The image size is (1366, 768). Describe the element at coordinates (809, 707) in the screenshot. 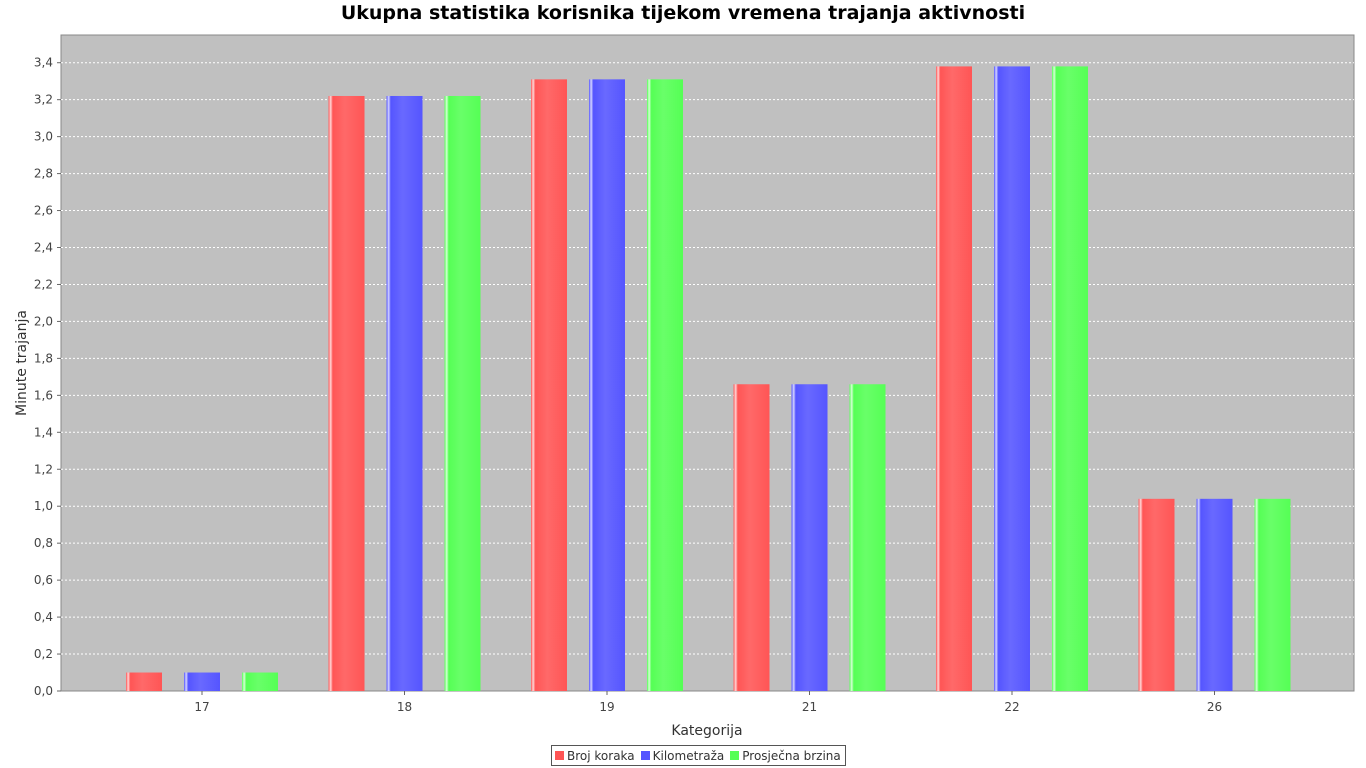

I see `x-tick-label: 21` at that location.